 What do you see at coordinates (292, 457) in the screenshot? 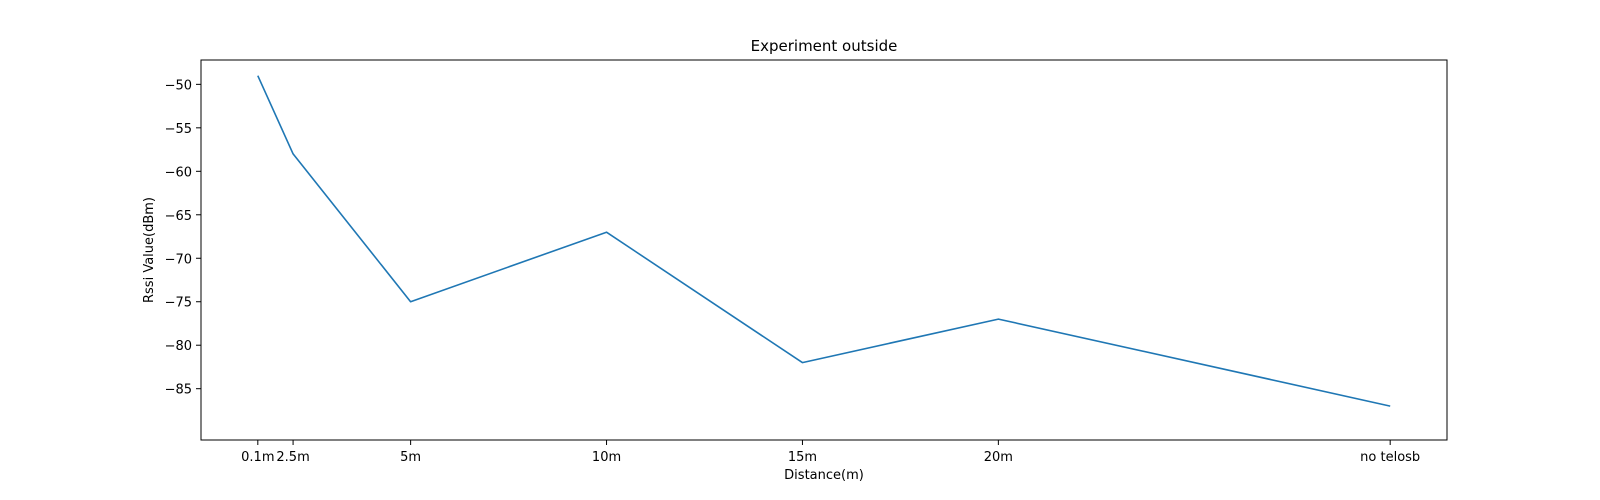
I see `x-tick-label: 2.5m` at bounding box center [292, 457].